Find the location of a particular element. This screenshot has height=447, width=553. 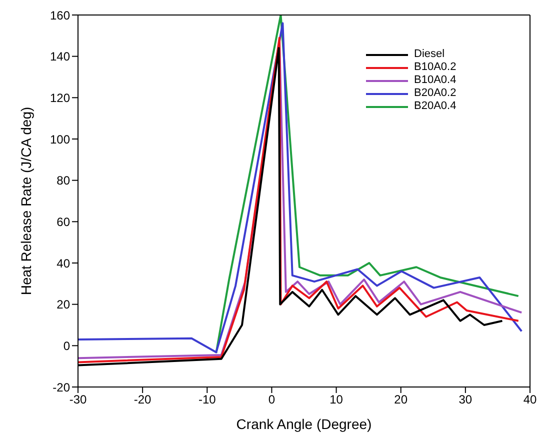

legend-label: B10A0.2 is located at coordinates (435, 67).